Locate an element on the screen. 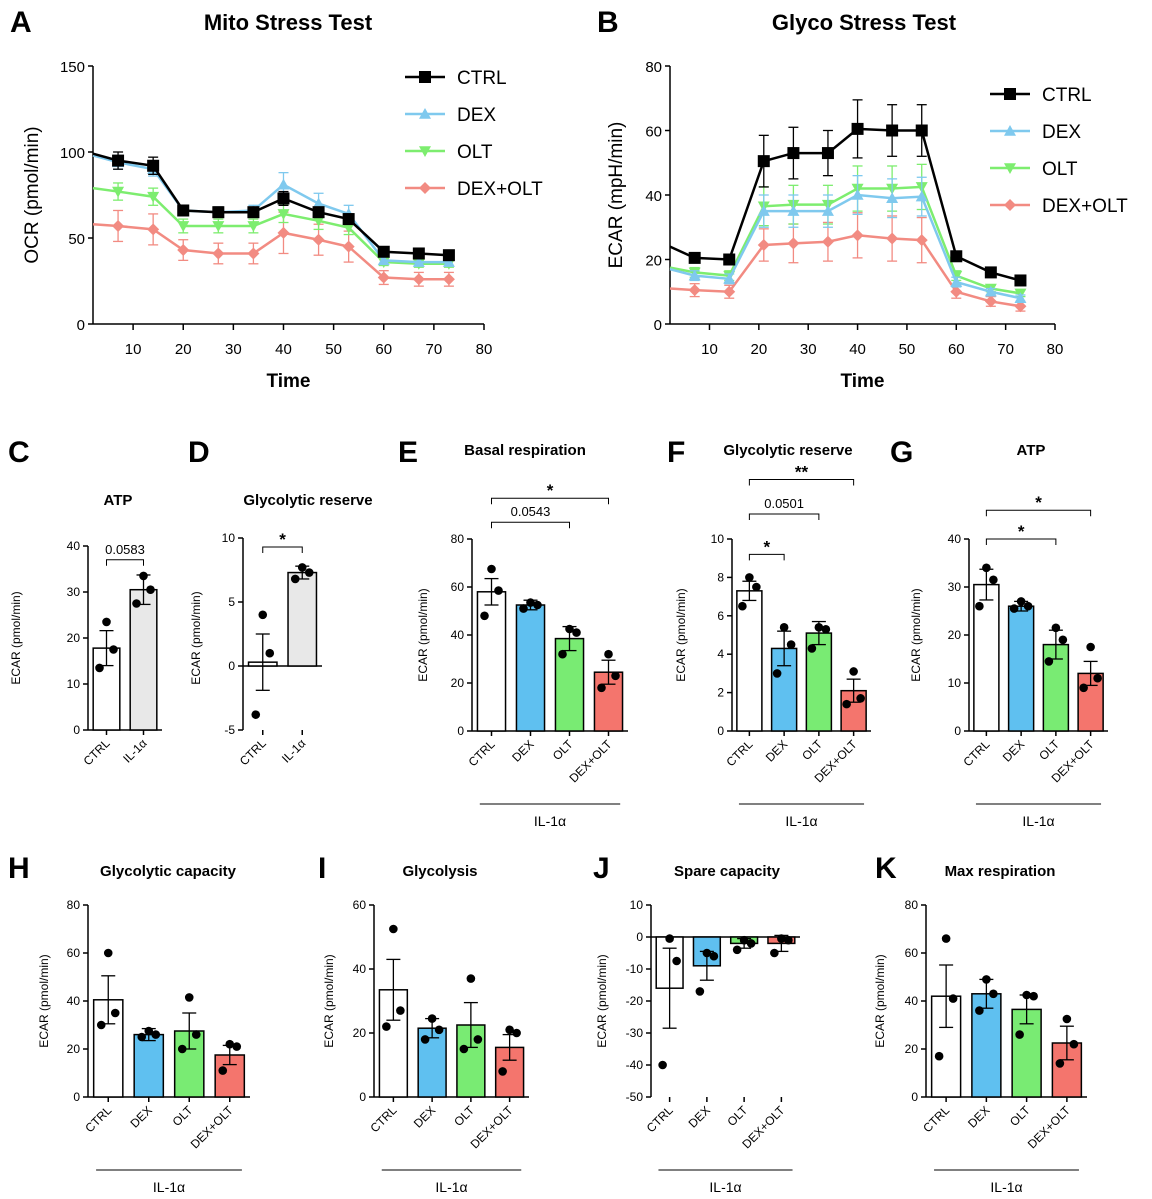 The width and height of the screenshot is (1152, 1199). y-tick-label: 80 is located at coordinates (653, 67).